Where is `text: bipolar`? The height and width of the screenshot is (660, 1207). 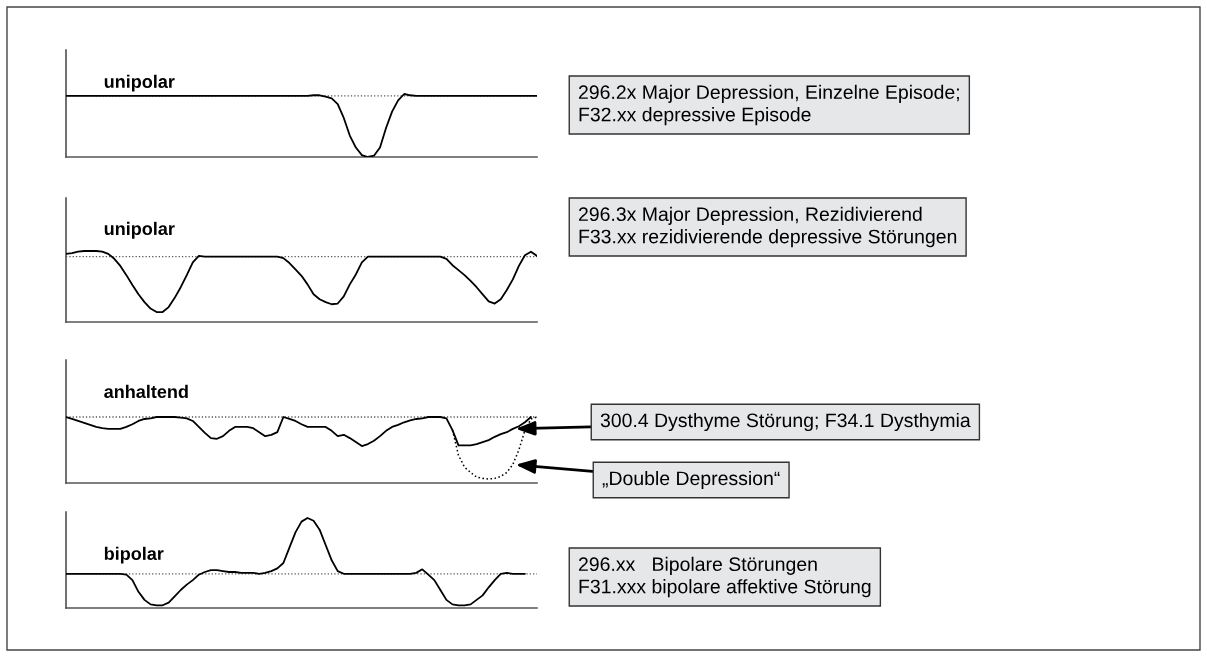
text: bipolar is located at coordinates (134, 555).